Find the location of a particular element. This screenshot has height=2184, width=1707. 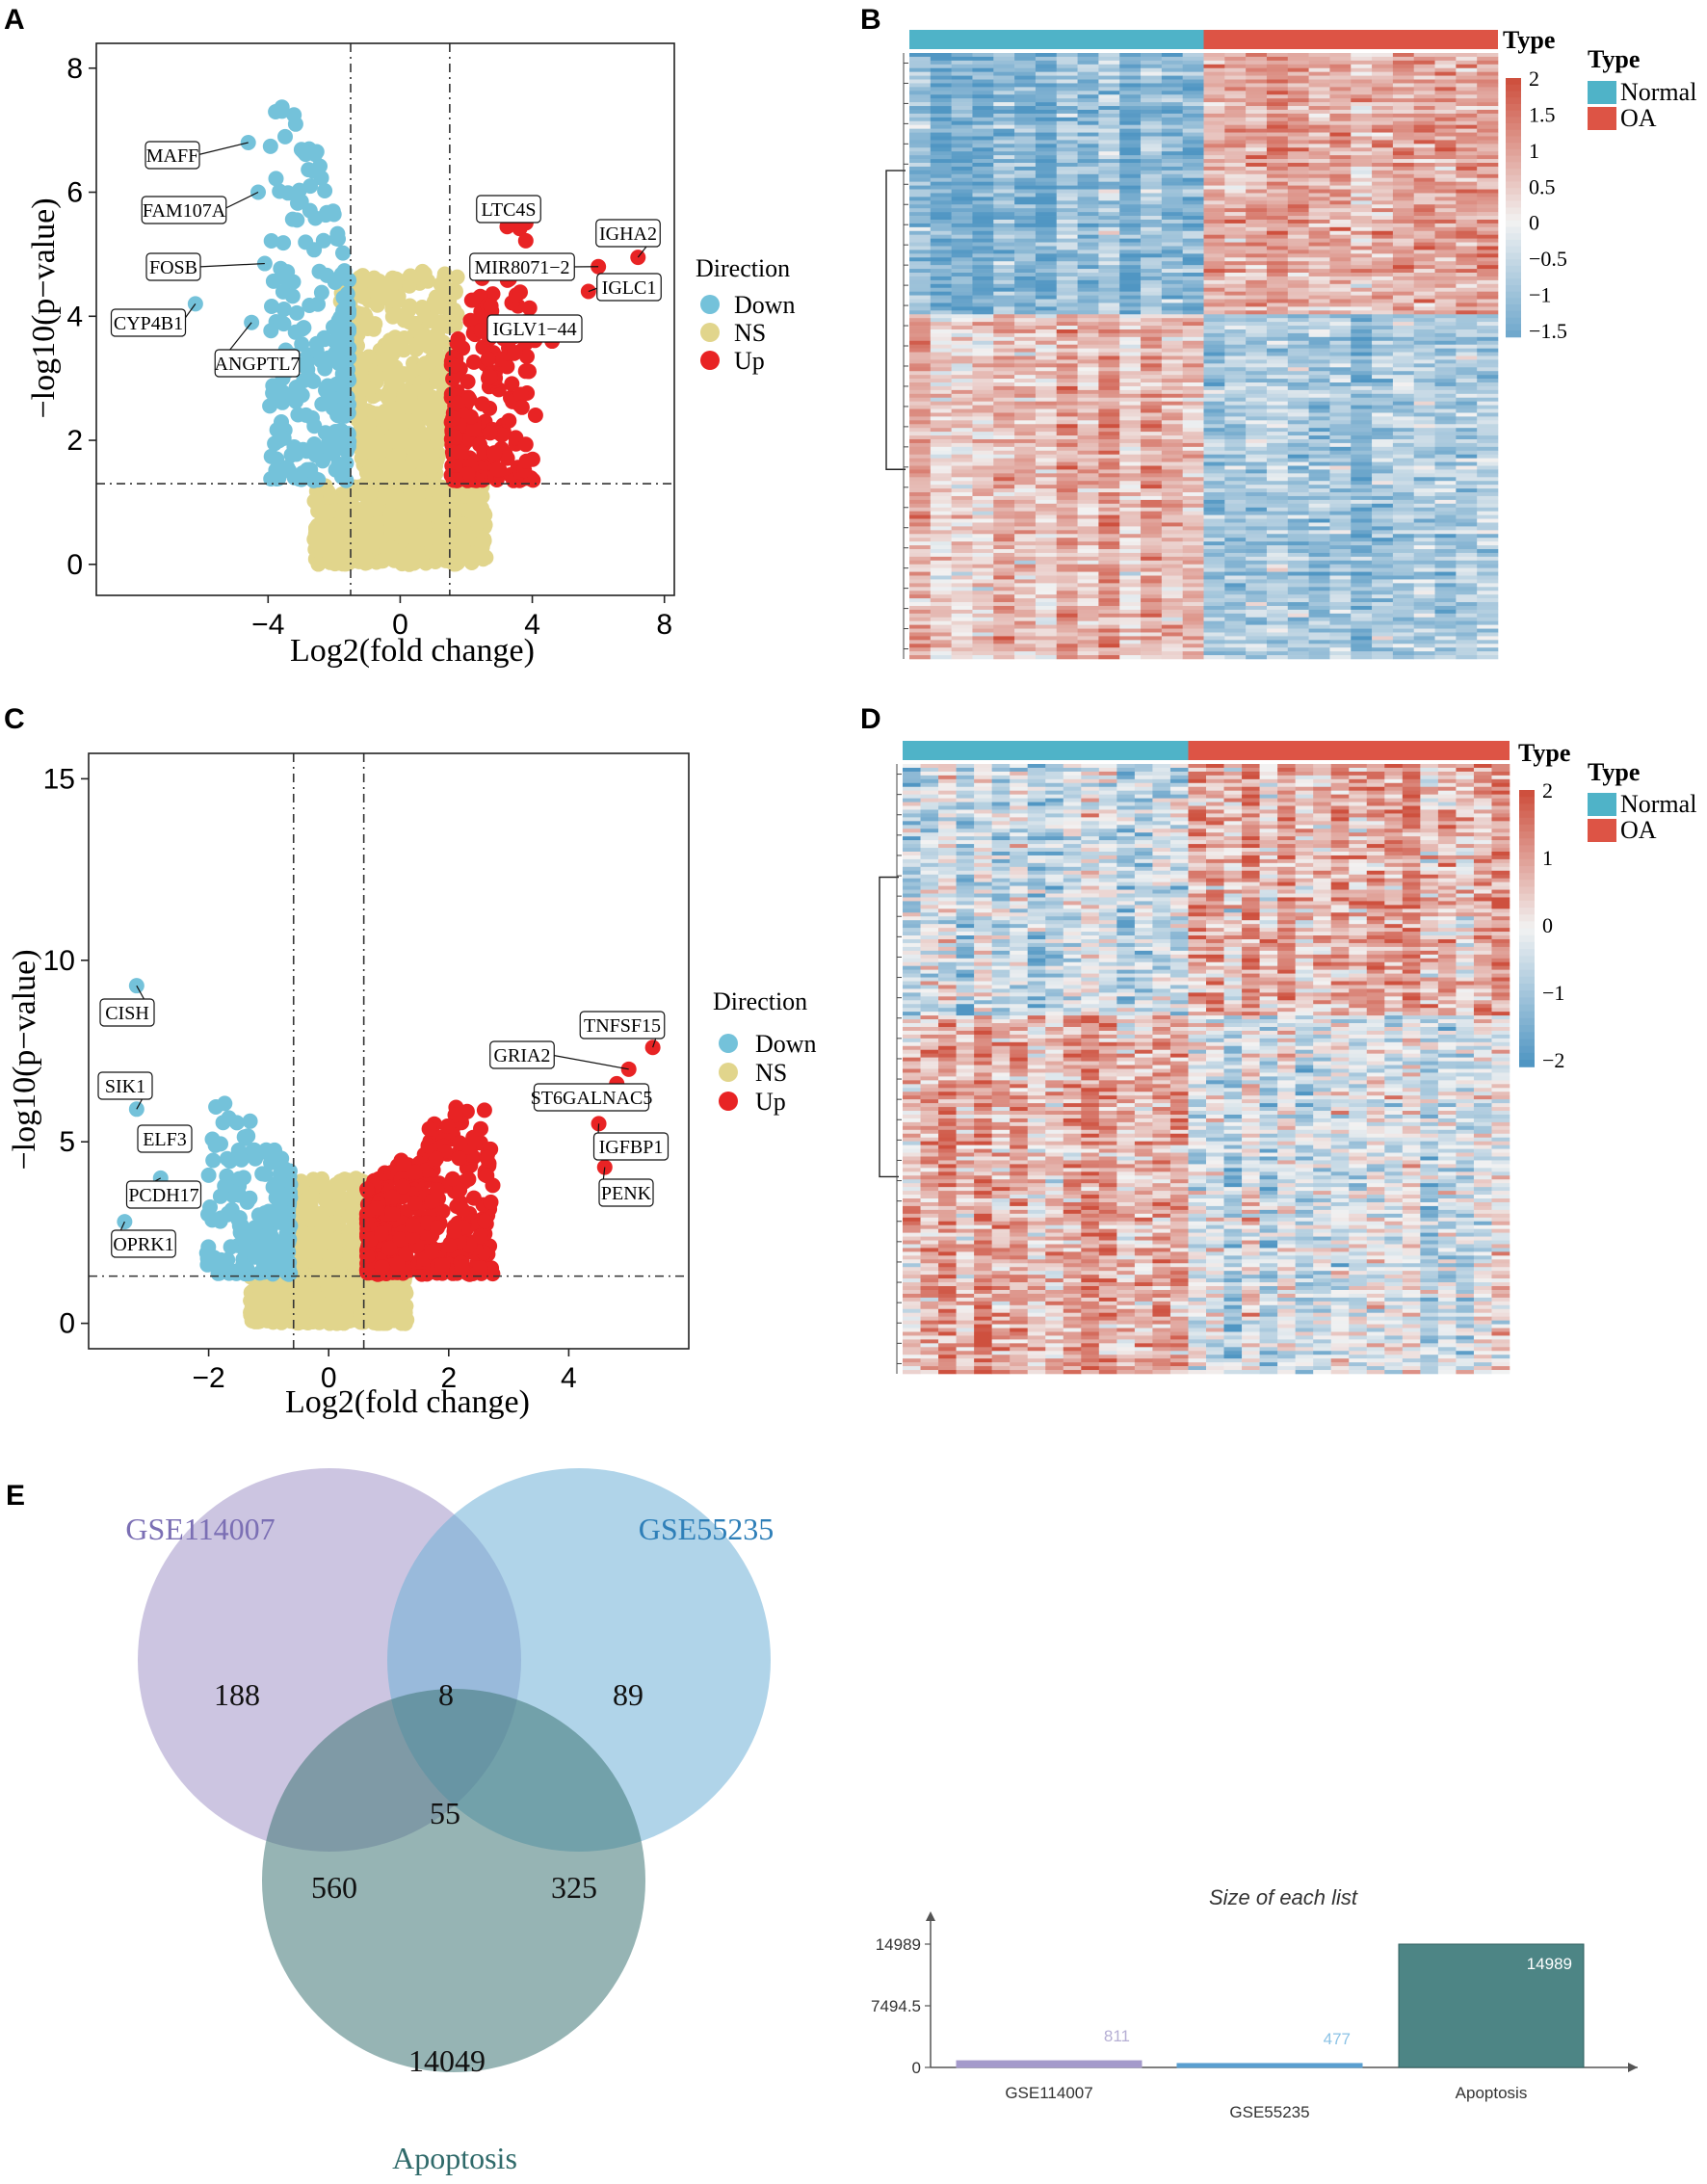

gene-label: TNFSF15 is located at coordinates (623, 1026).